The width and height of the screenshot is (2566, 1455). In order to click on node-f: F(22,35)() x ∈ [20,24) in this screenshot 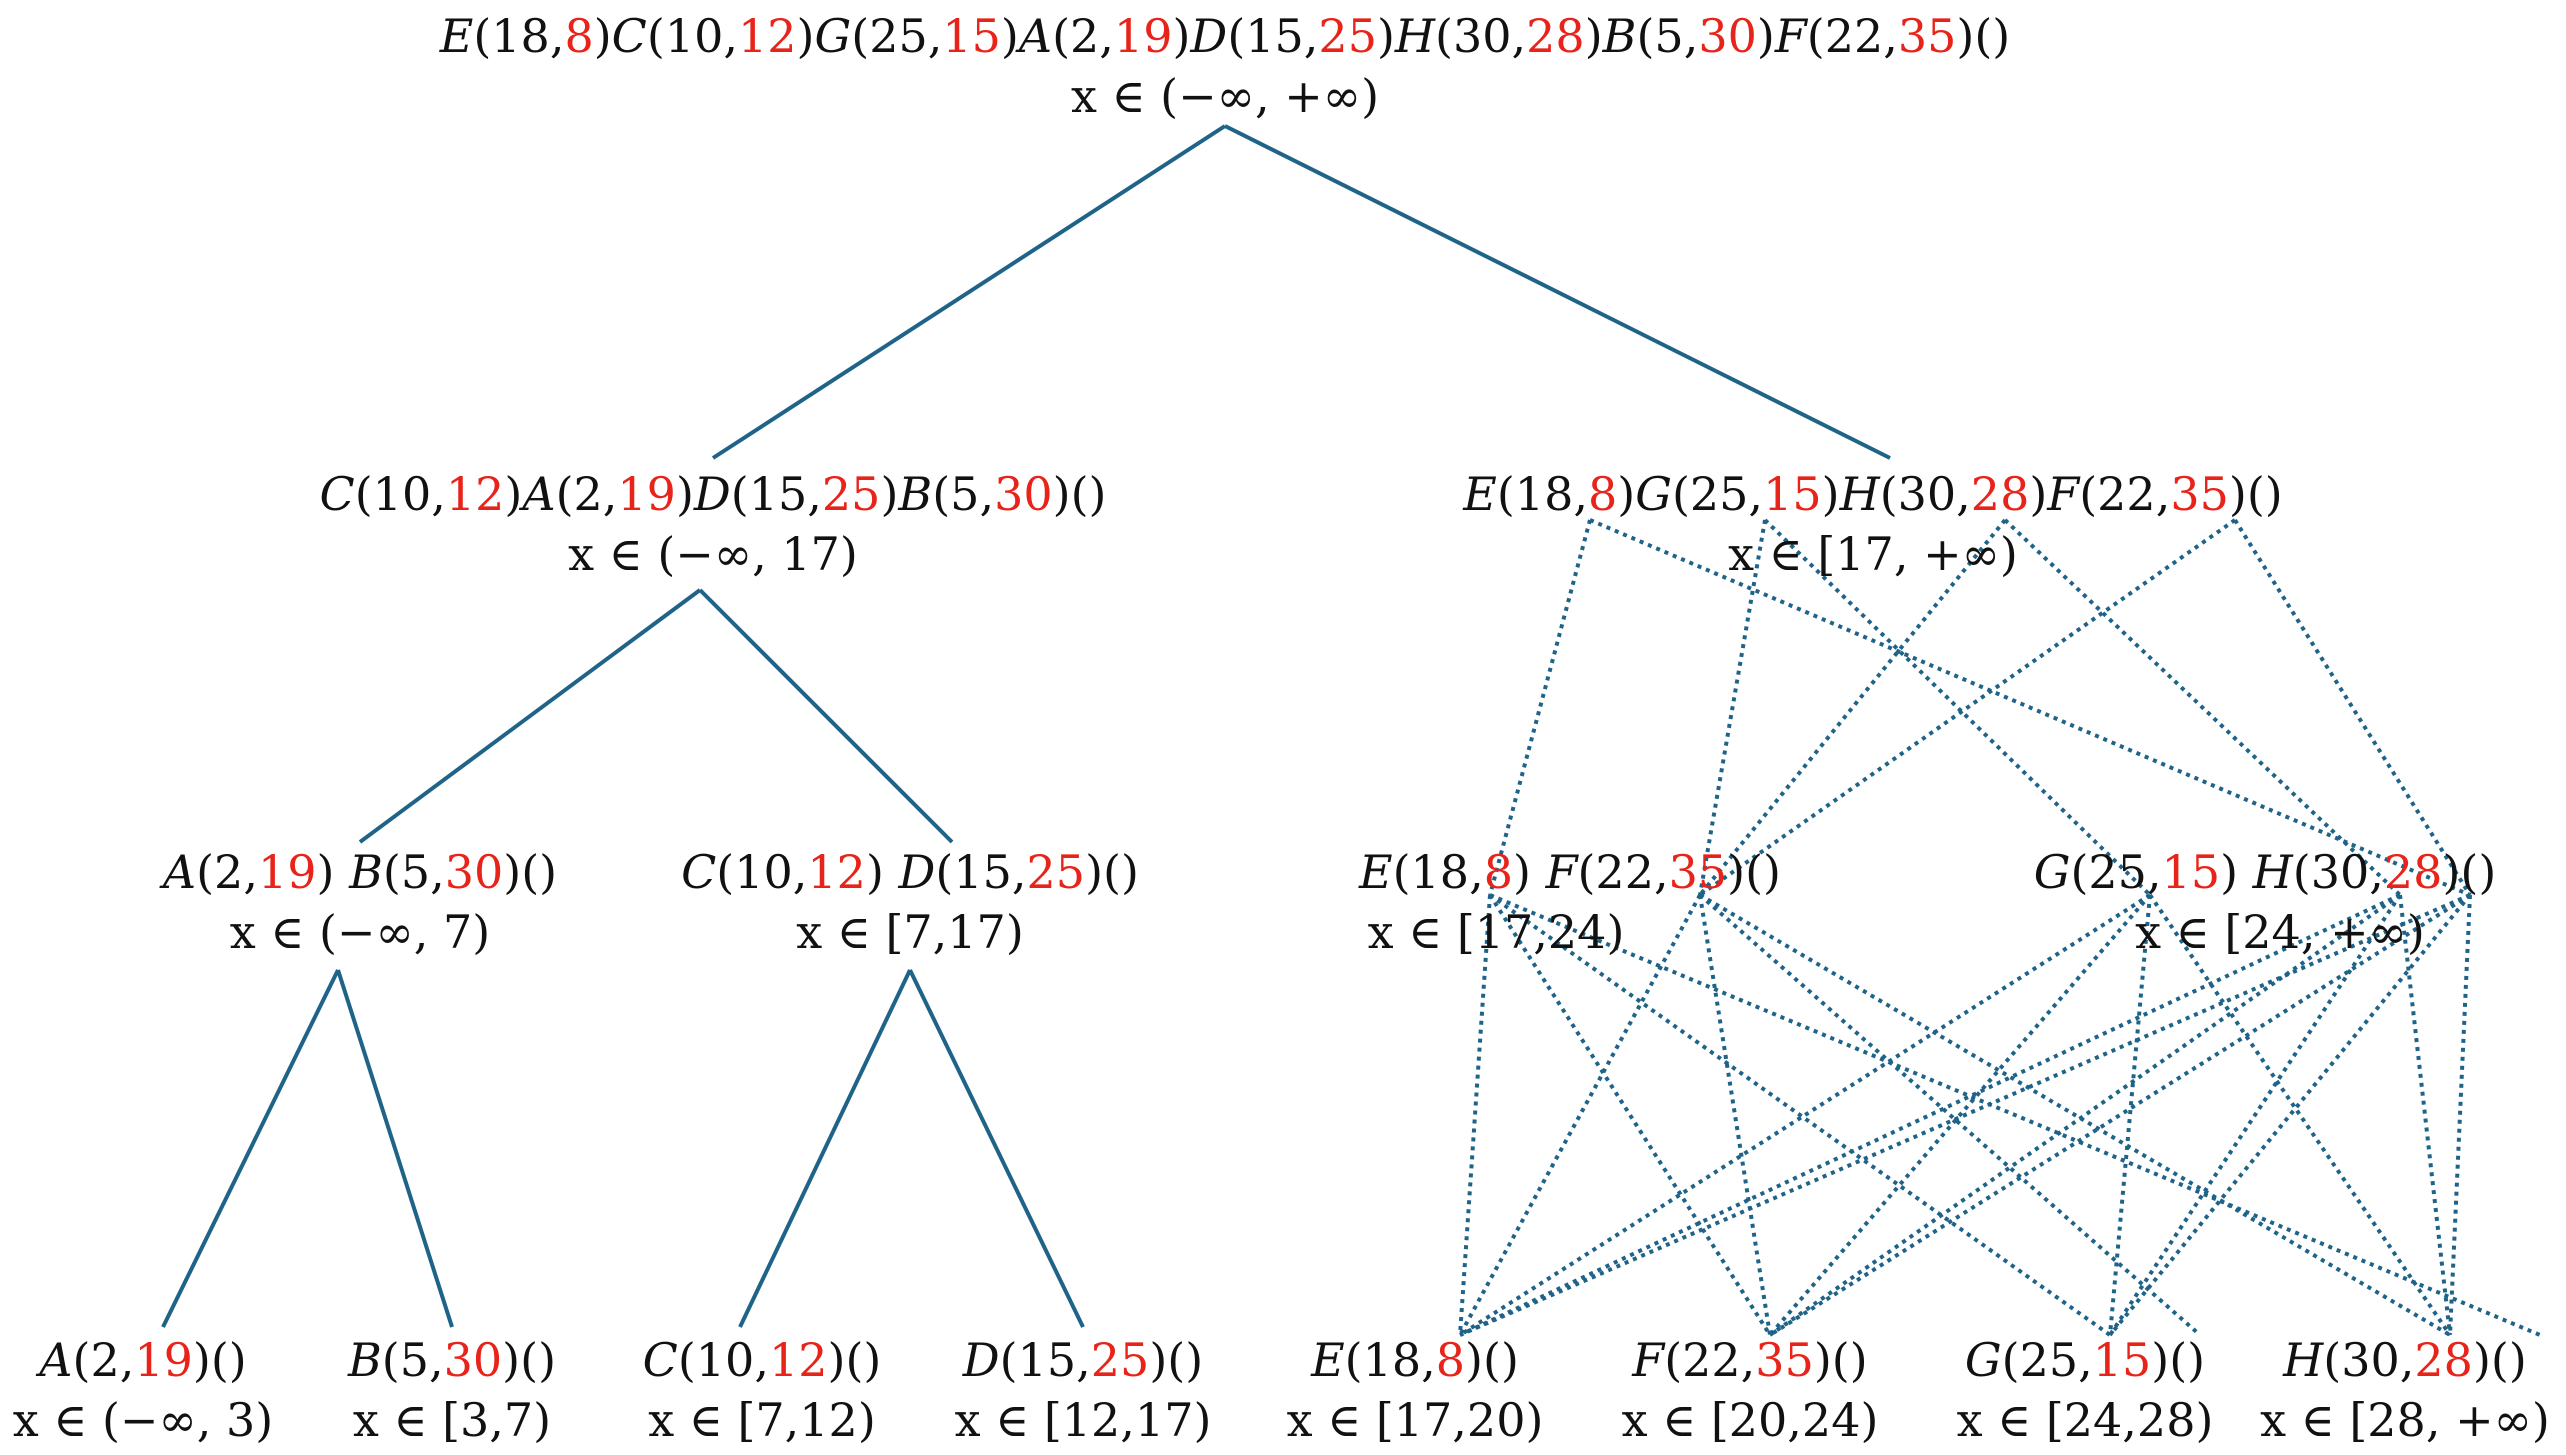, I will do `click(1750, 1390)`.